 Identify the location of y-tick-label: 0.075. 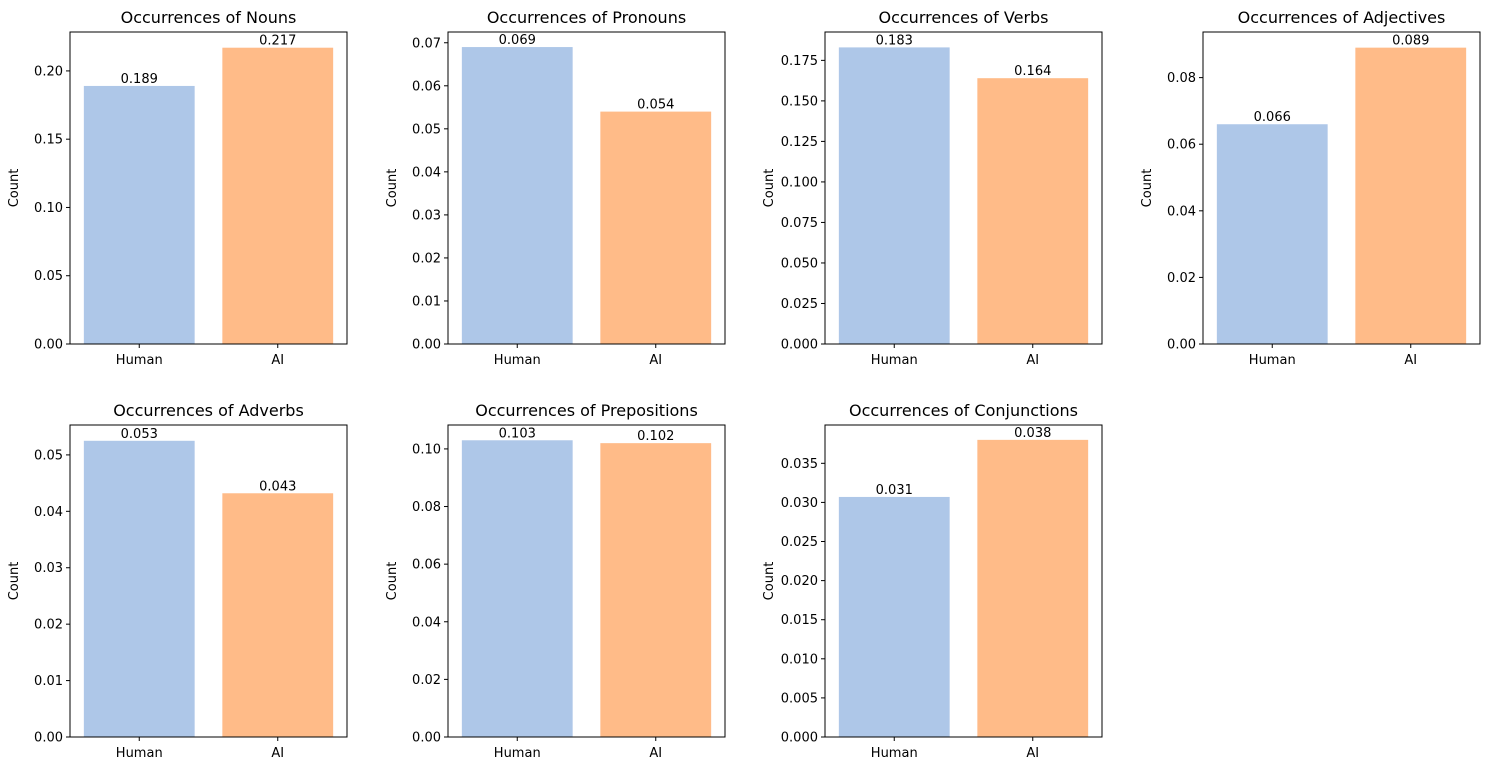
(799, 223).